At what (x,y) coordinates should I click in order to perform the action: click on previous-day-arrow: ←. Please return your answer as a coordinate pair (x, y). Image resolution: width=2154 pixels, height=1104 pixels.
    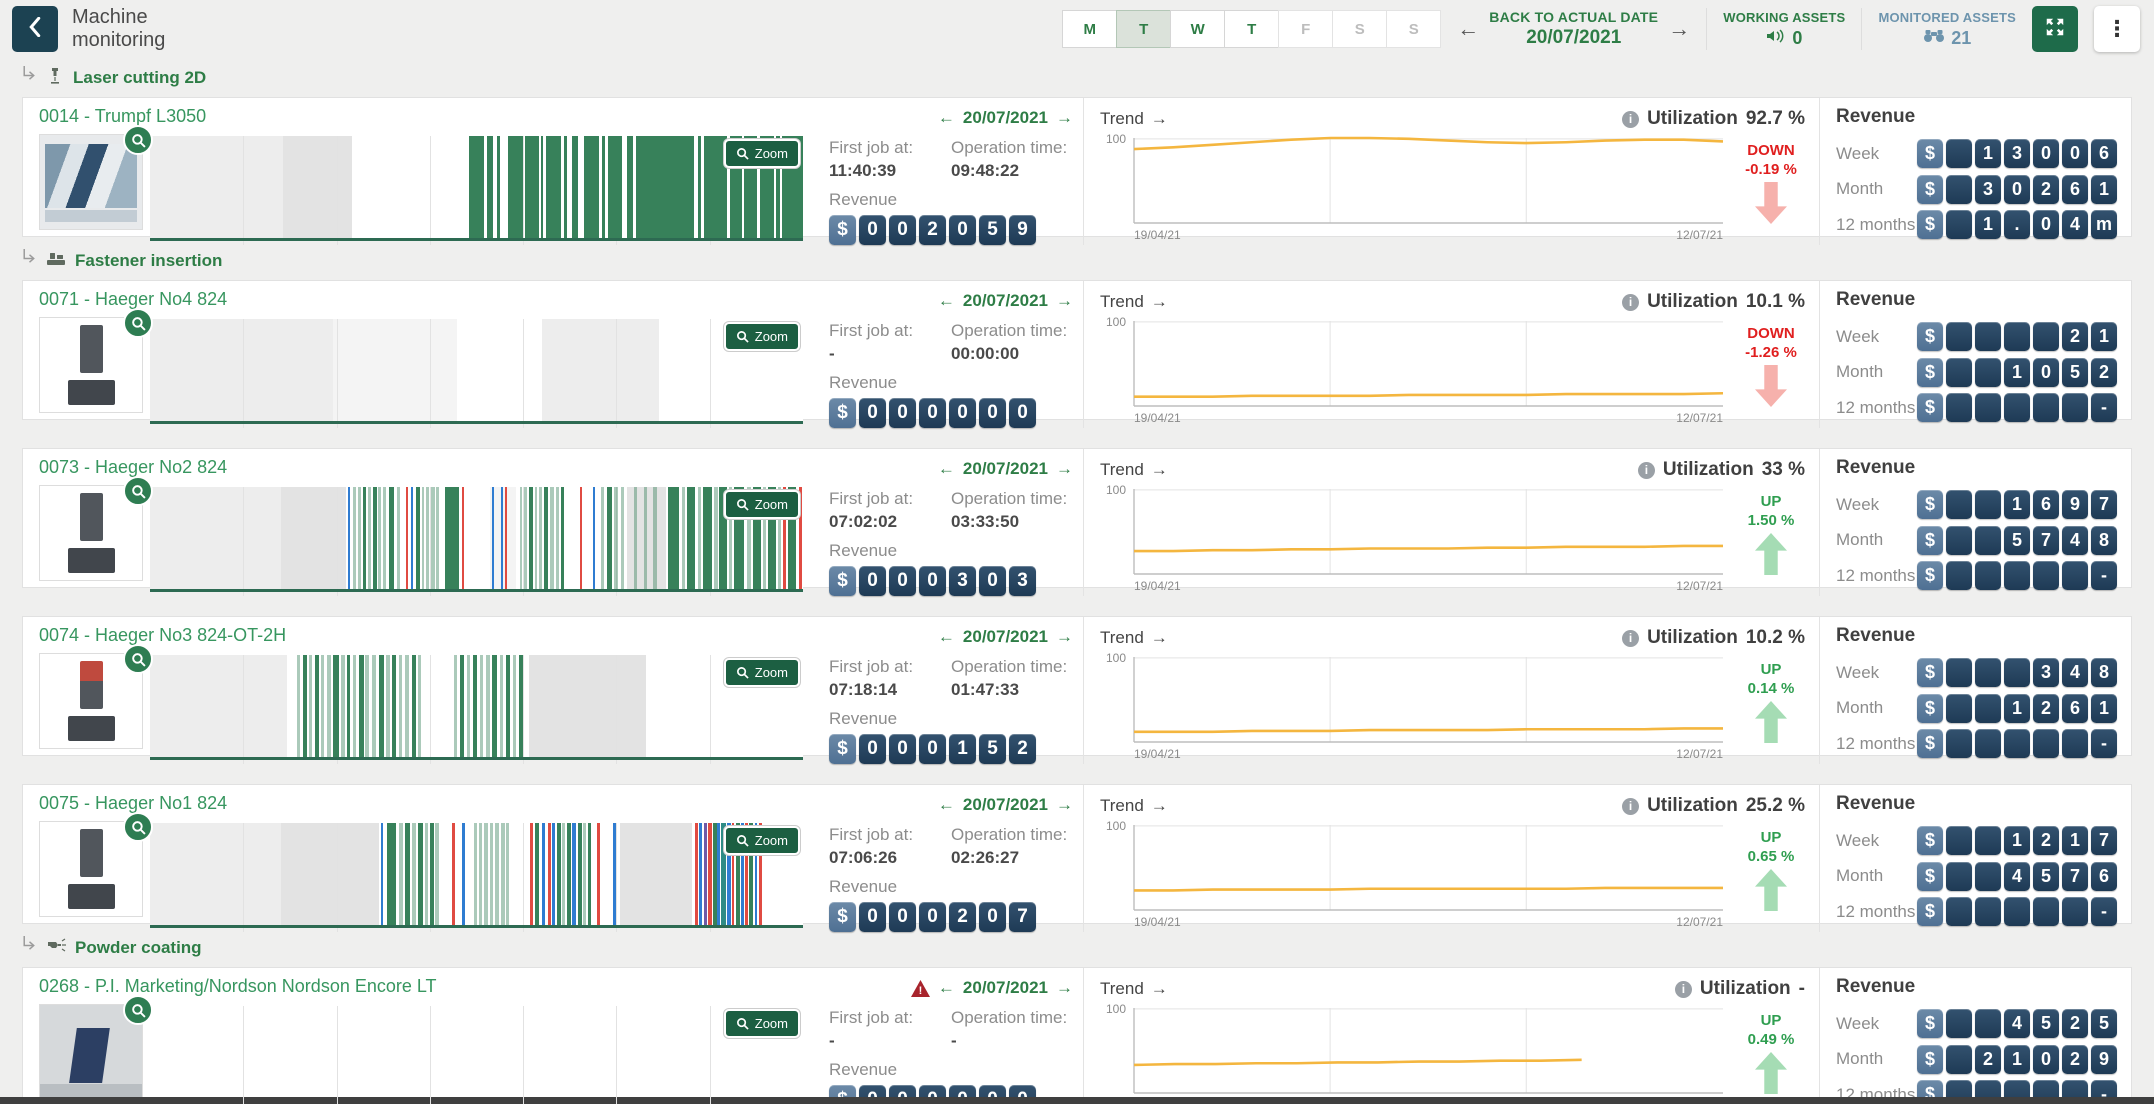
    Looking at the image, I should click on (1468, 28).